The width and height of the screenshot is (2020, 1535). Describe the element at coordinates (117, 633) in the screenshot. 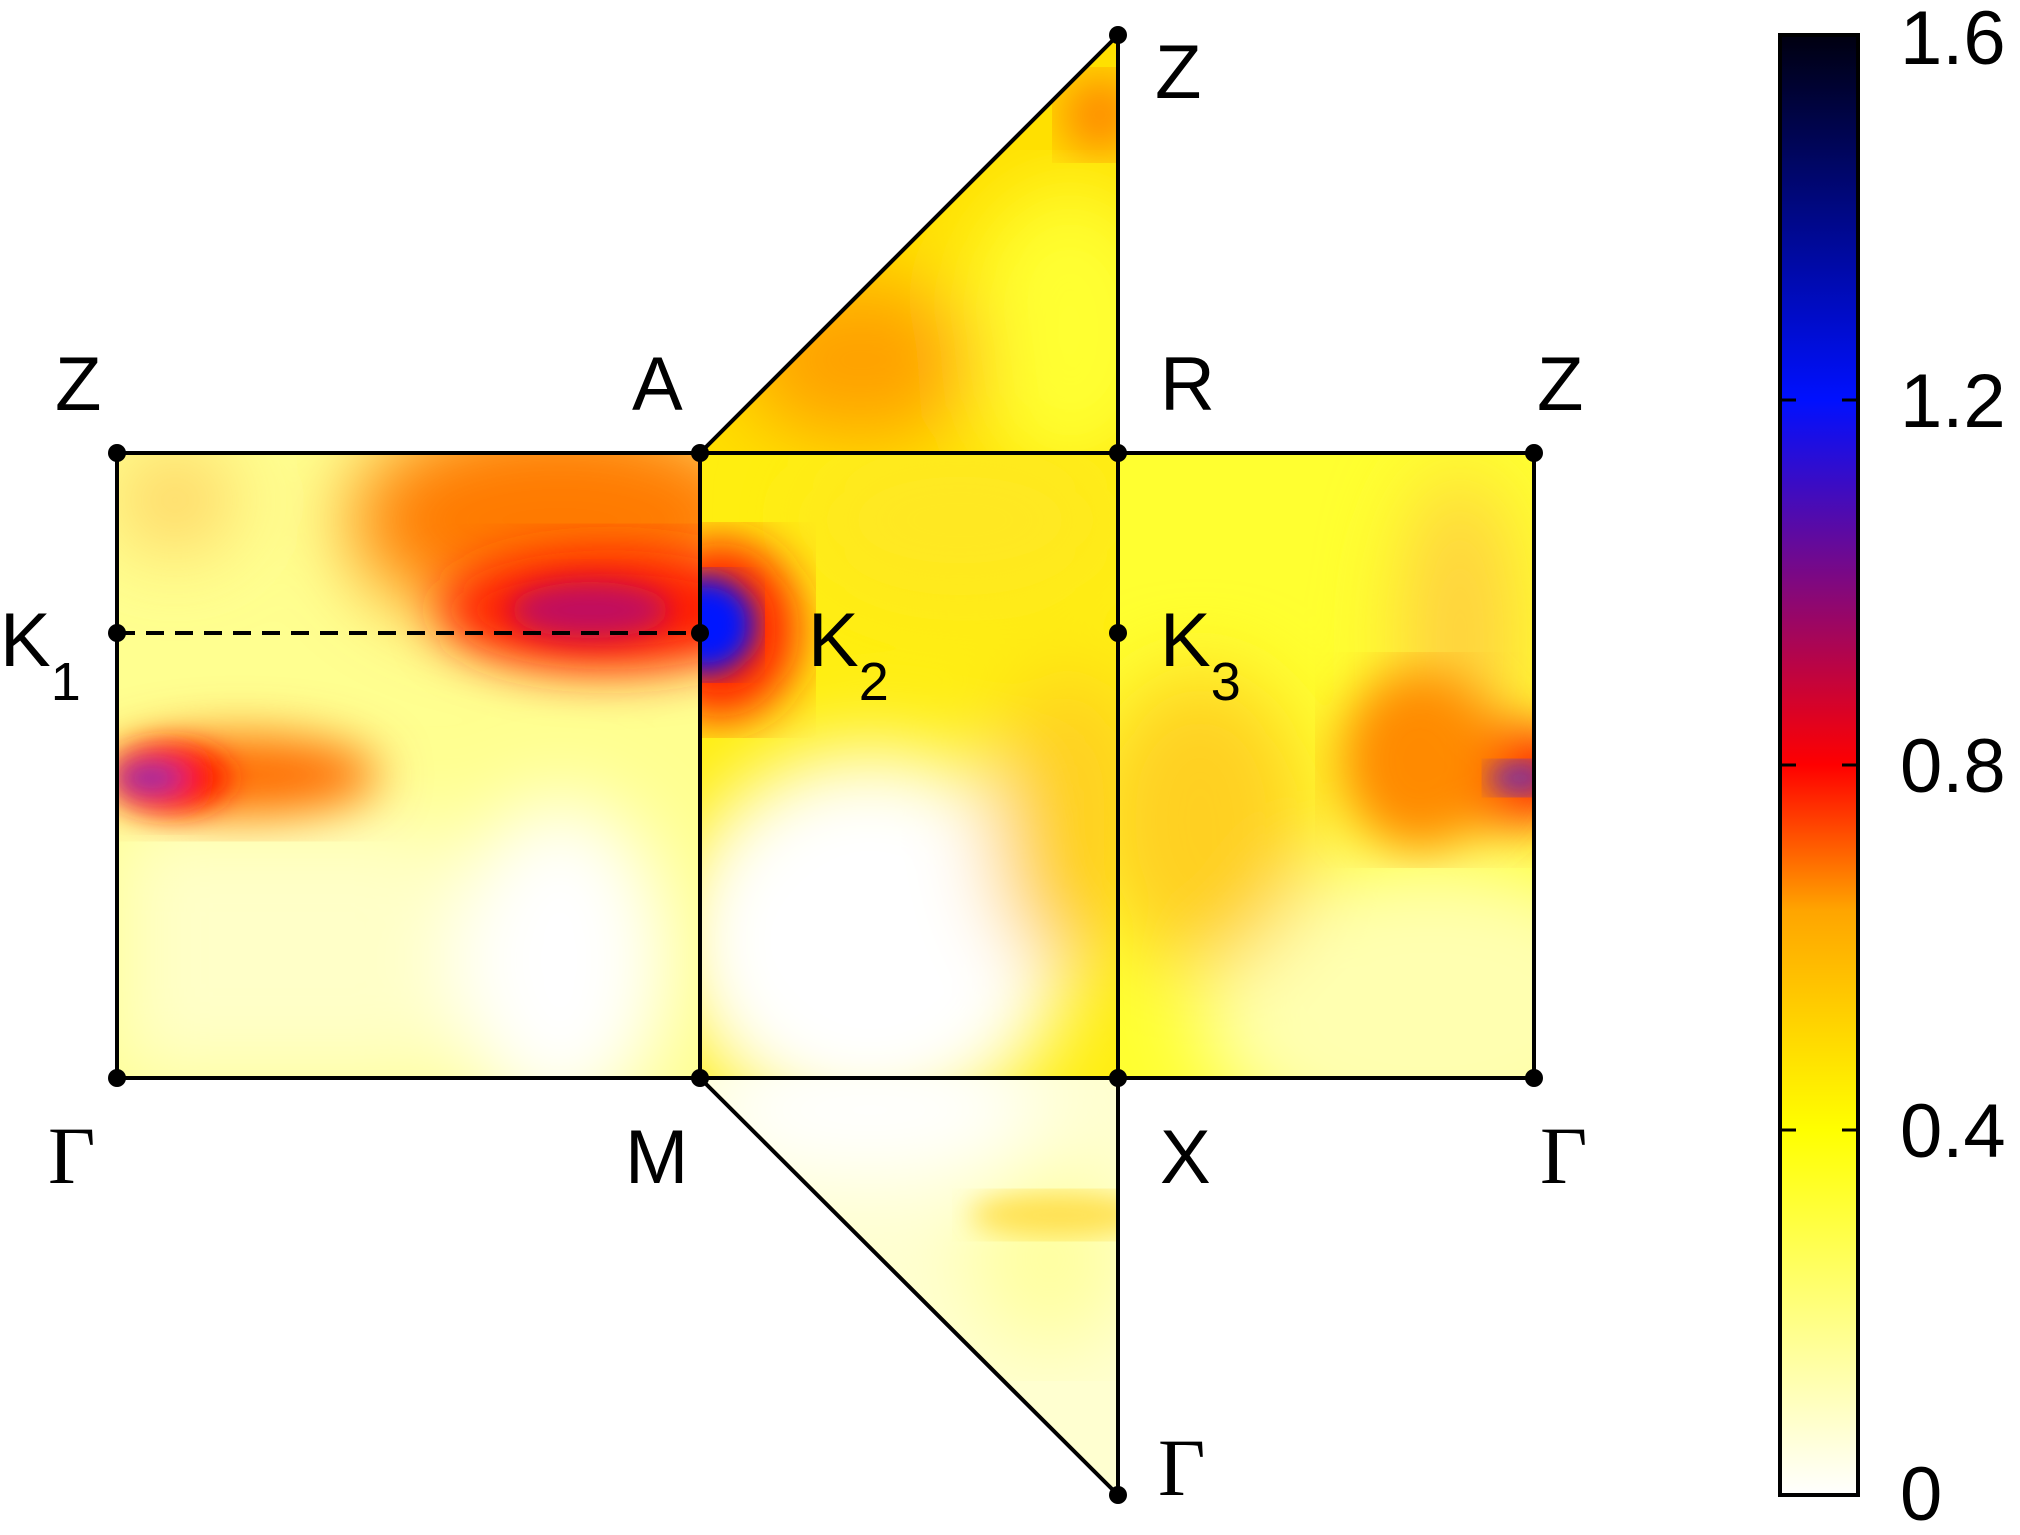

I see `dot-K1` at that location.